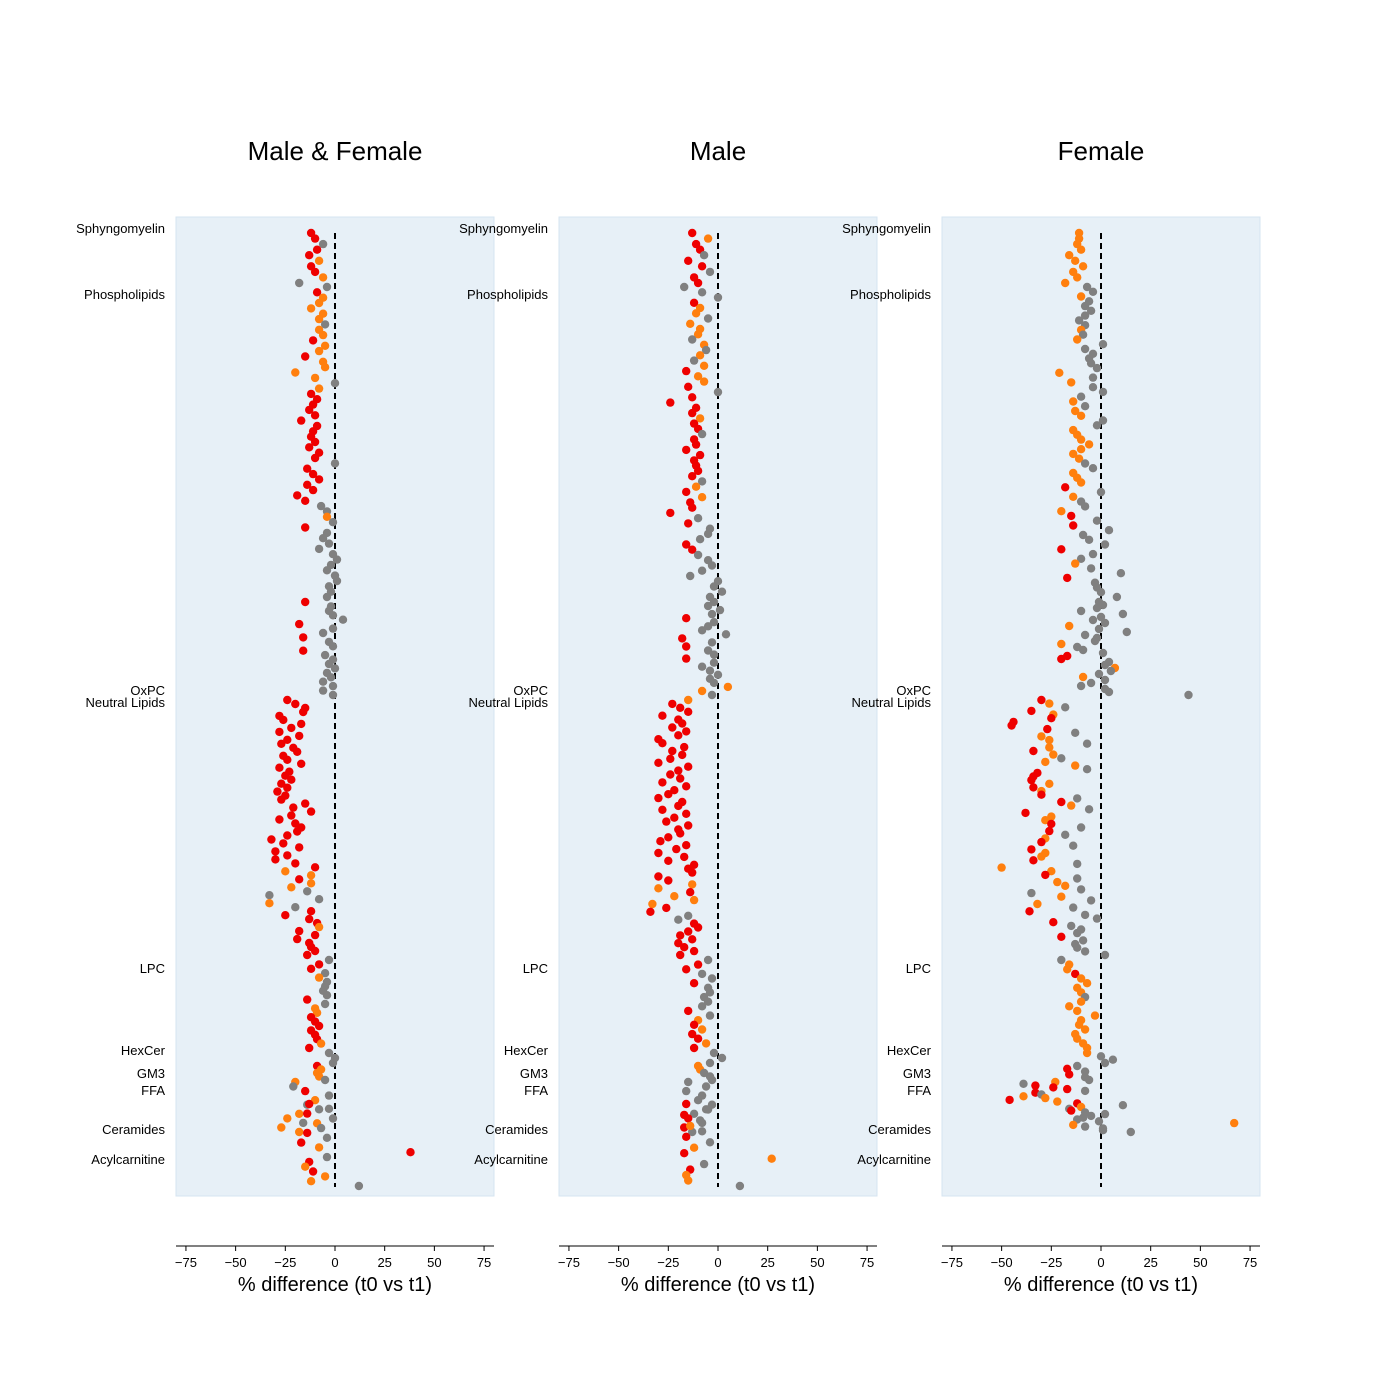  I want to click on x-tick-label: 75, so click(1250, 1262).